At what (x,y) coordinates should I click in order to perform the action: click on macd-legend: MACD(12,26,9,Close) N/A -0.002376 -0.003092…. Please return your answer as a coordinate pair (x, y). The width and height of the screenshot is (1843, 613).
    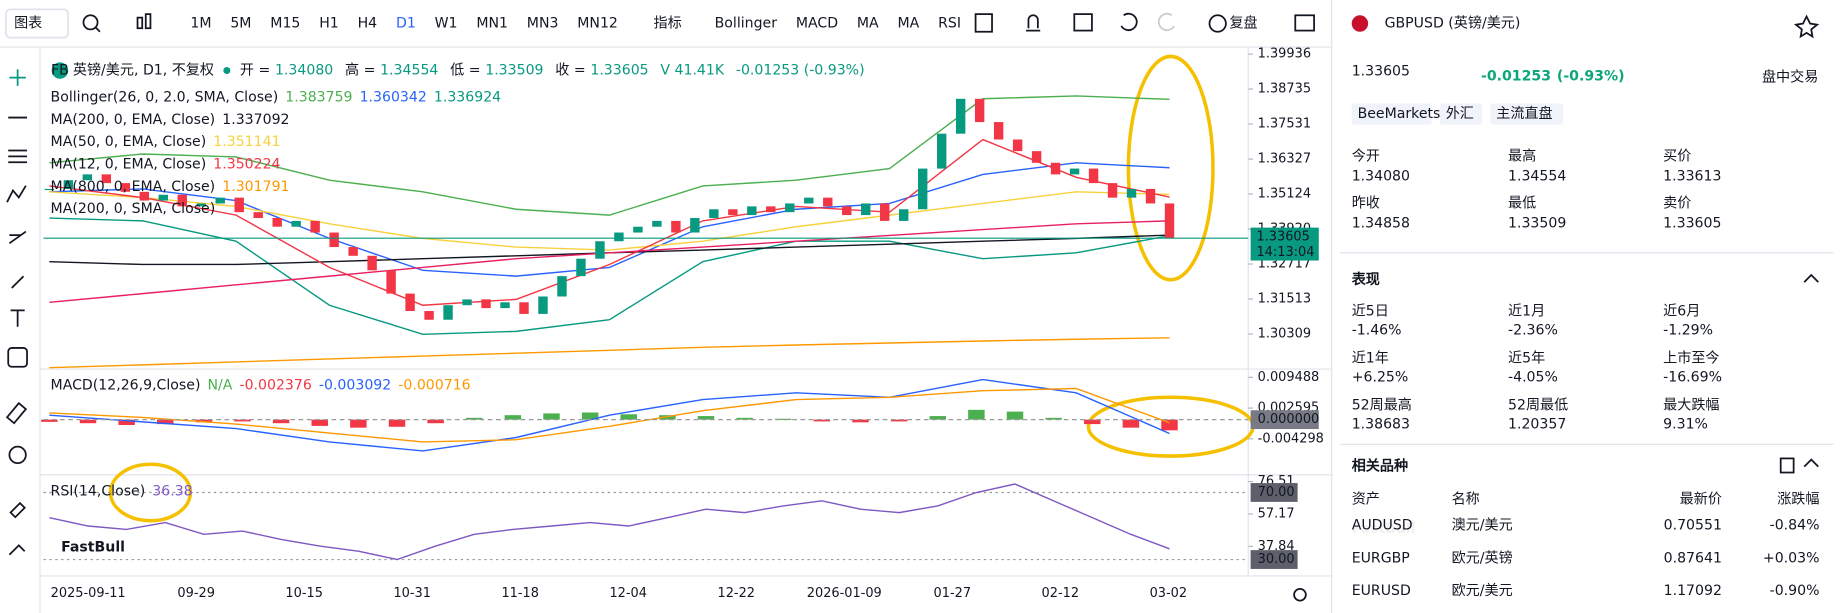
    Looking at the image, I should click on (261, 386).